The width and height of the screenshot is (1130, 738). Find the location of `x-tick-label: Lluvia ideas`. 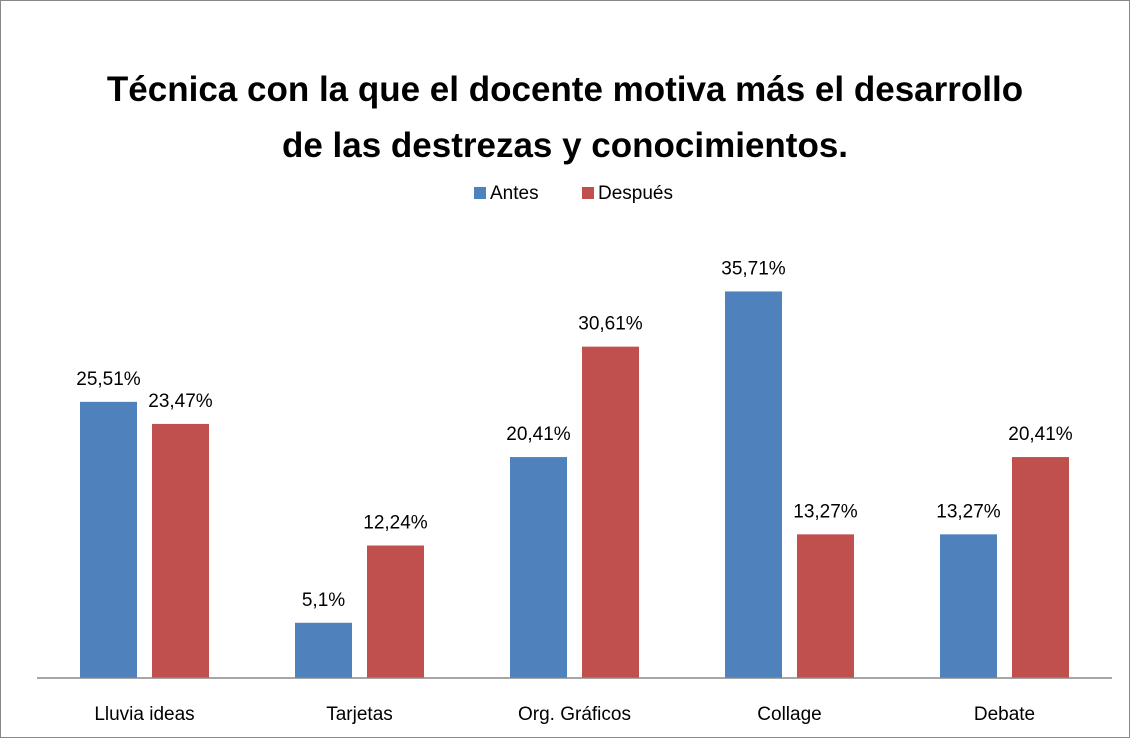

x-tick-label: Lluvia ideas is located at coordinates (144, 714).